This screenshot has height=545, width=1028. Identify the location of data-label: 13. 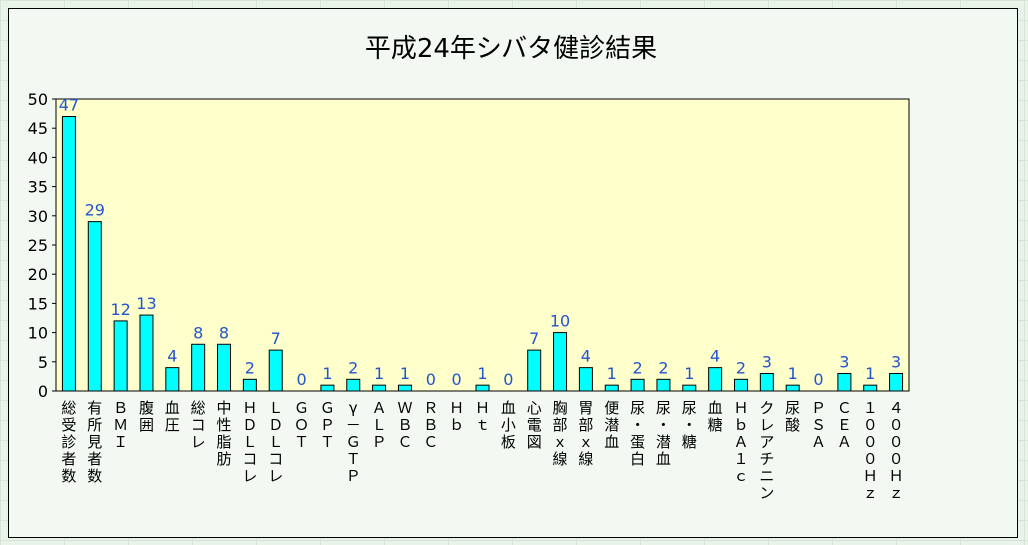
(146, 303).